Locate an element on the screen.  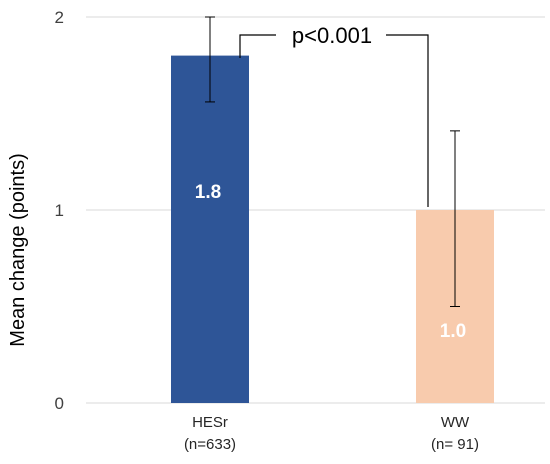
value-label-0: 1.8 is located at coordinates (208, 192).